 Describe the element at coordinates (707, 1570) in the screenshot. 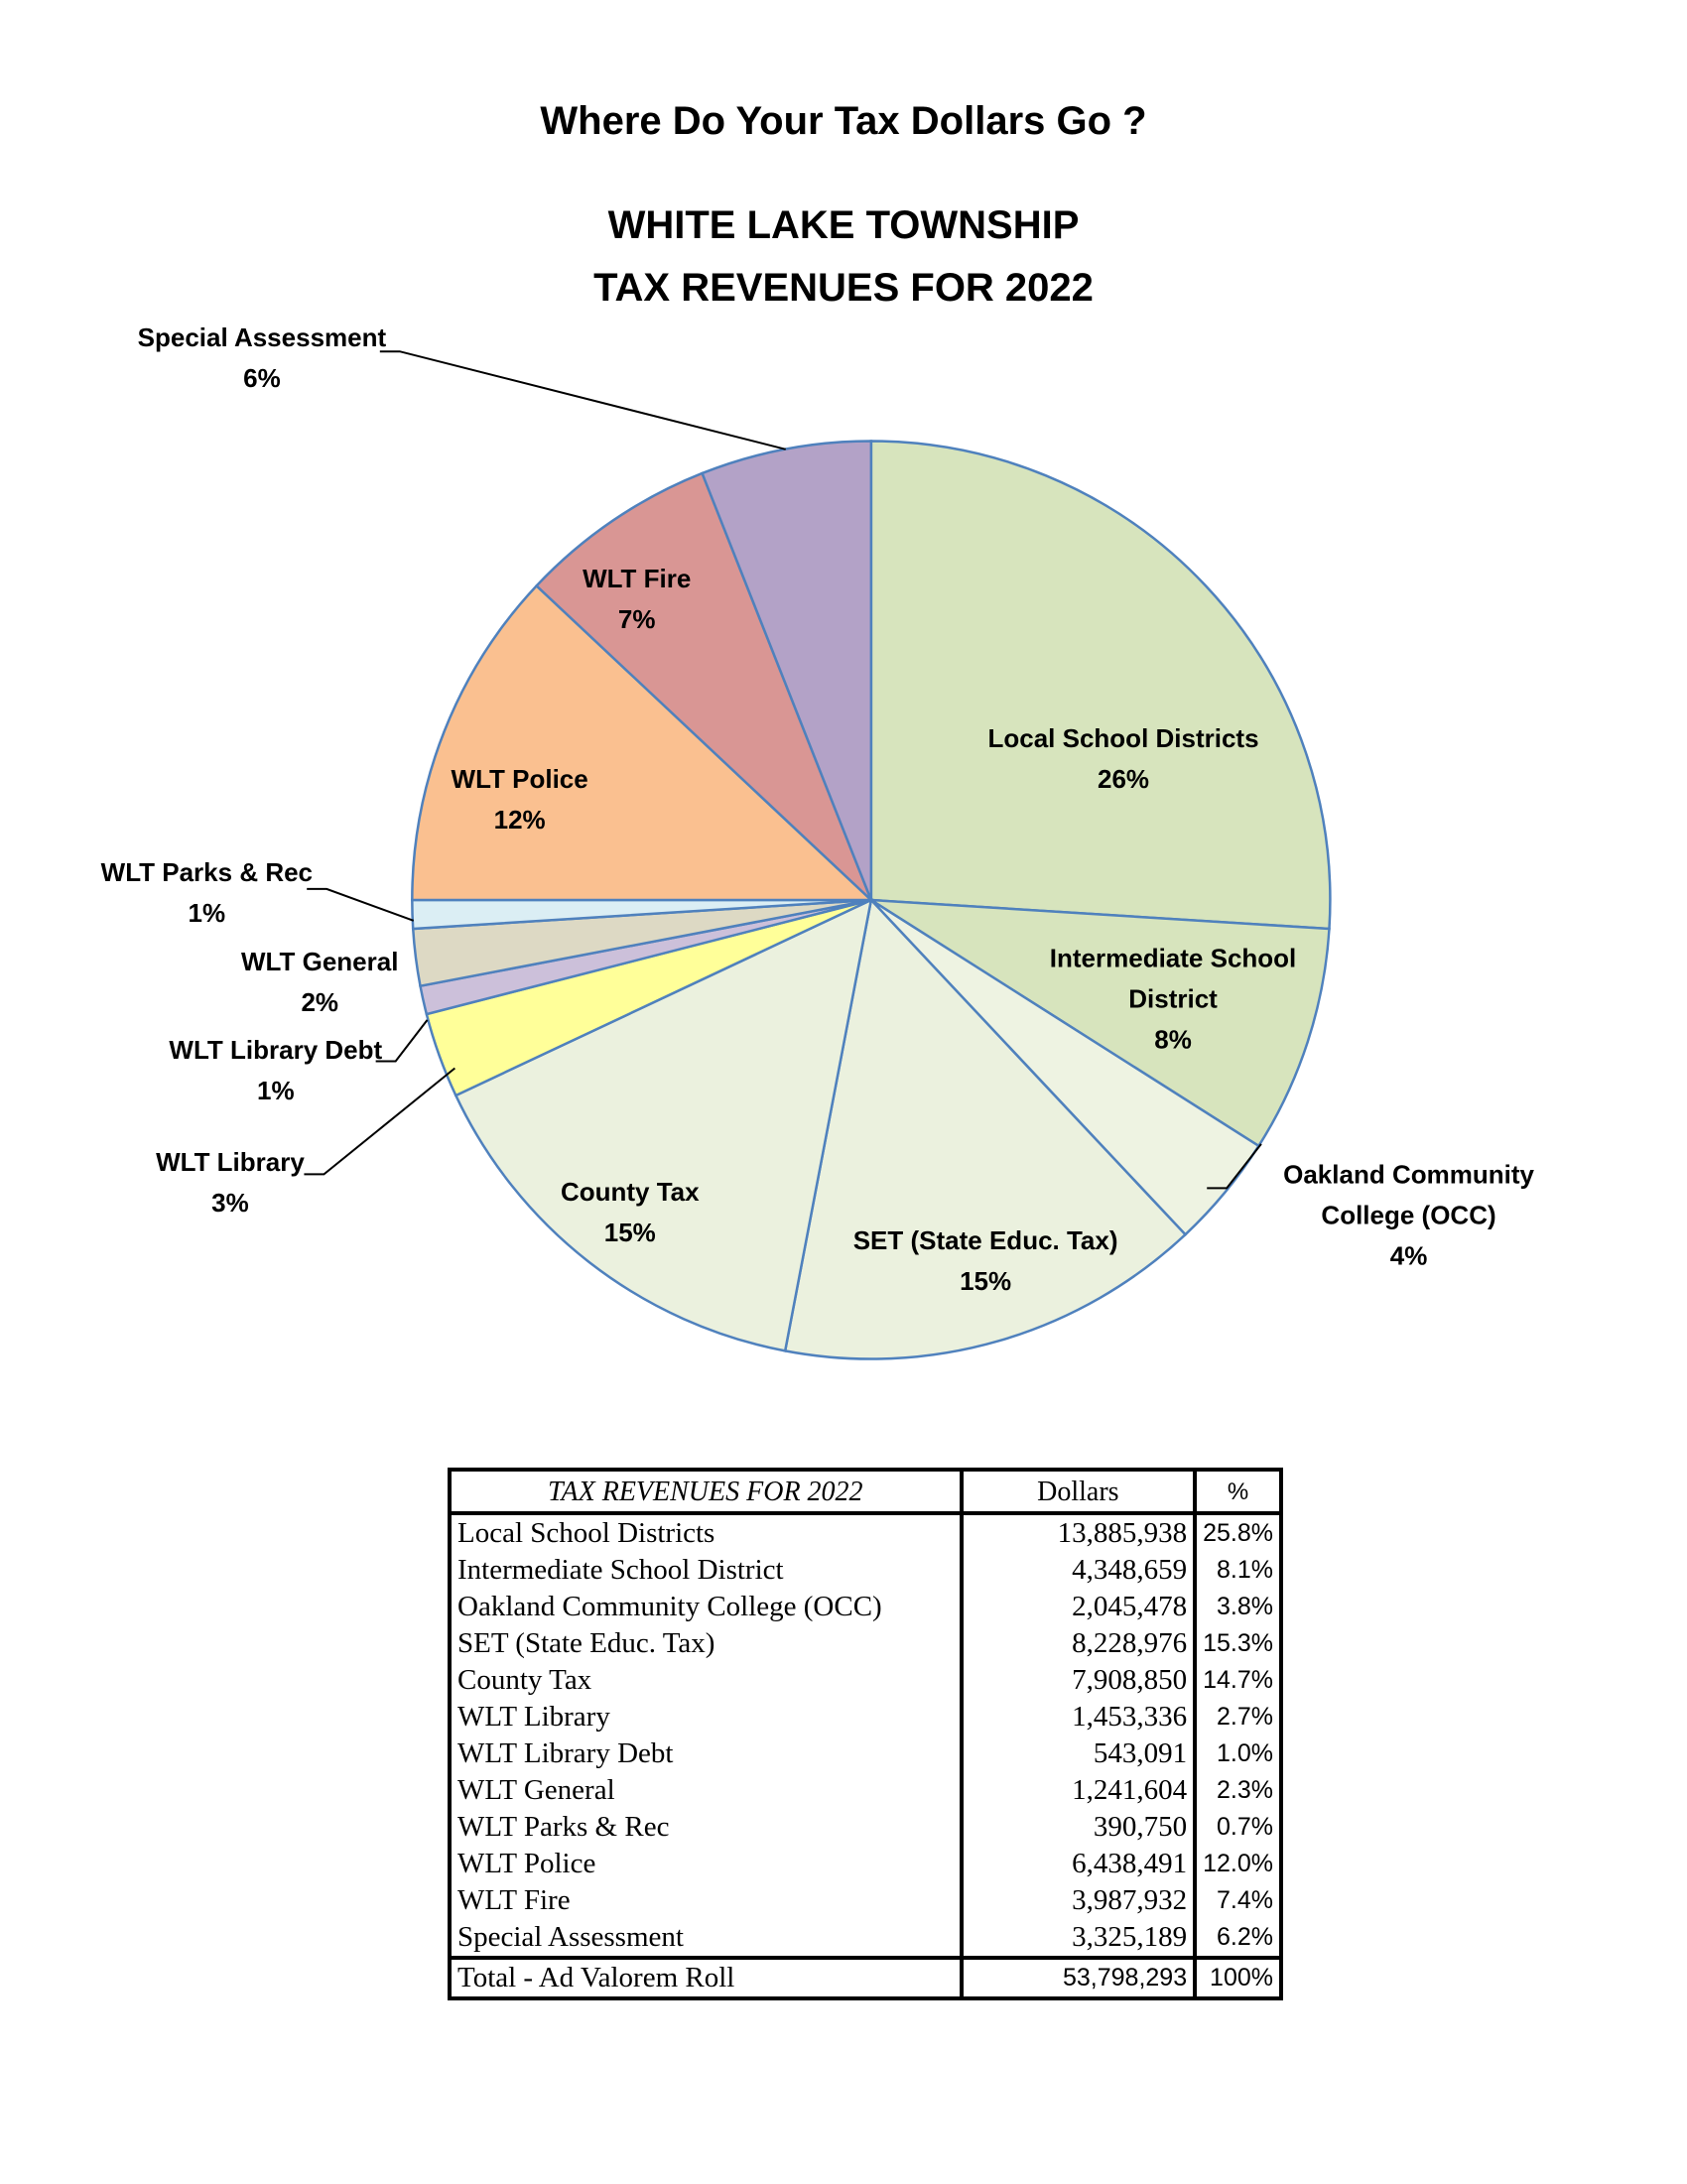

I see `row-name: Intermediate School District` at that location.